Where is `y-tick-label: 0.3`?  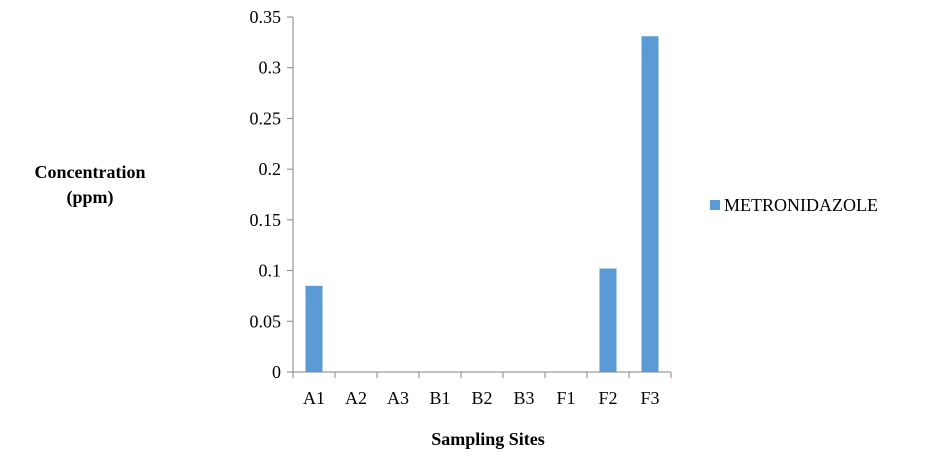
y-tick-label: 0.3 is located at coordinates (270, 68).